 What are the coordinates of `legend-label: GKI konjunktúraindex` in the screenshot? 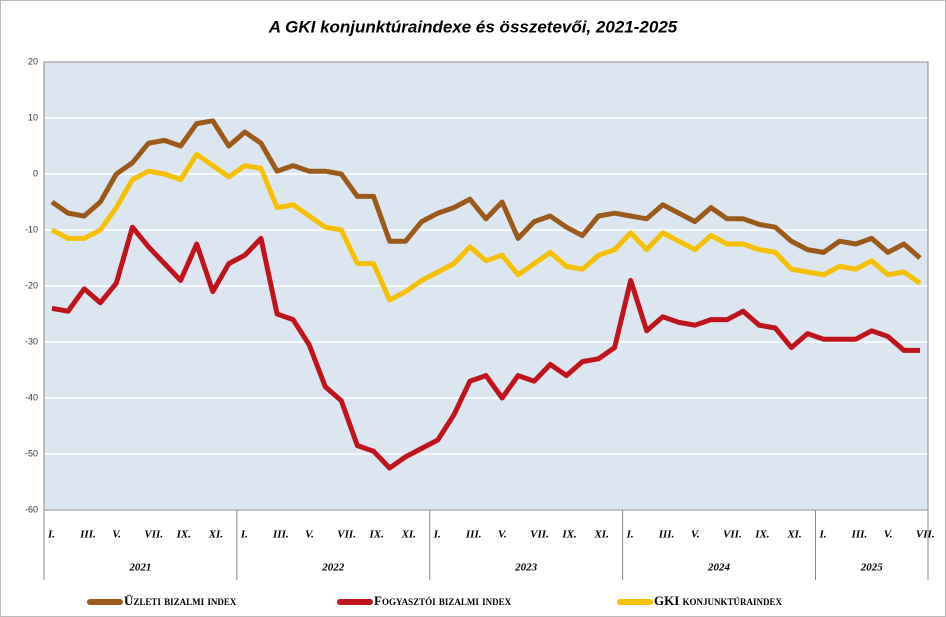 It's located at (718, 600).